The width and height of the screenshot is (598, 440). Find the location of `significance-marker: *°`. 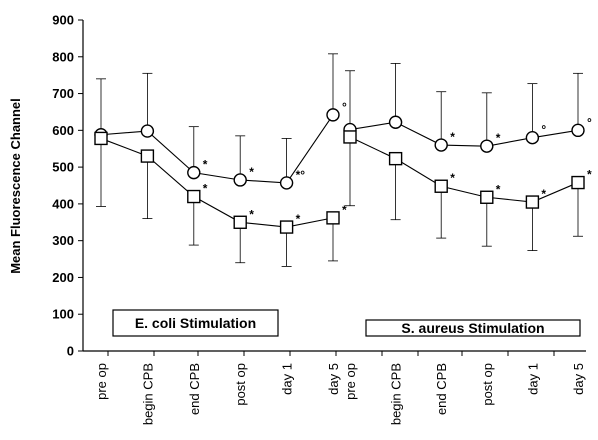

significance-marker: *° is located at coordinates (301, 175).